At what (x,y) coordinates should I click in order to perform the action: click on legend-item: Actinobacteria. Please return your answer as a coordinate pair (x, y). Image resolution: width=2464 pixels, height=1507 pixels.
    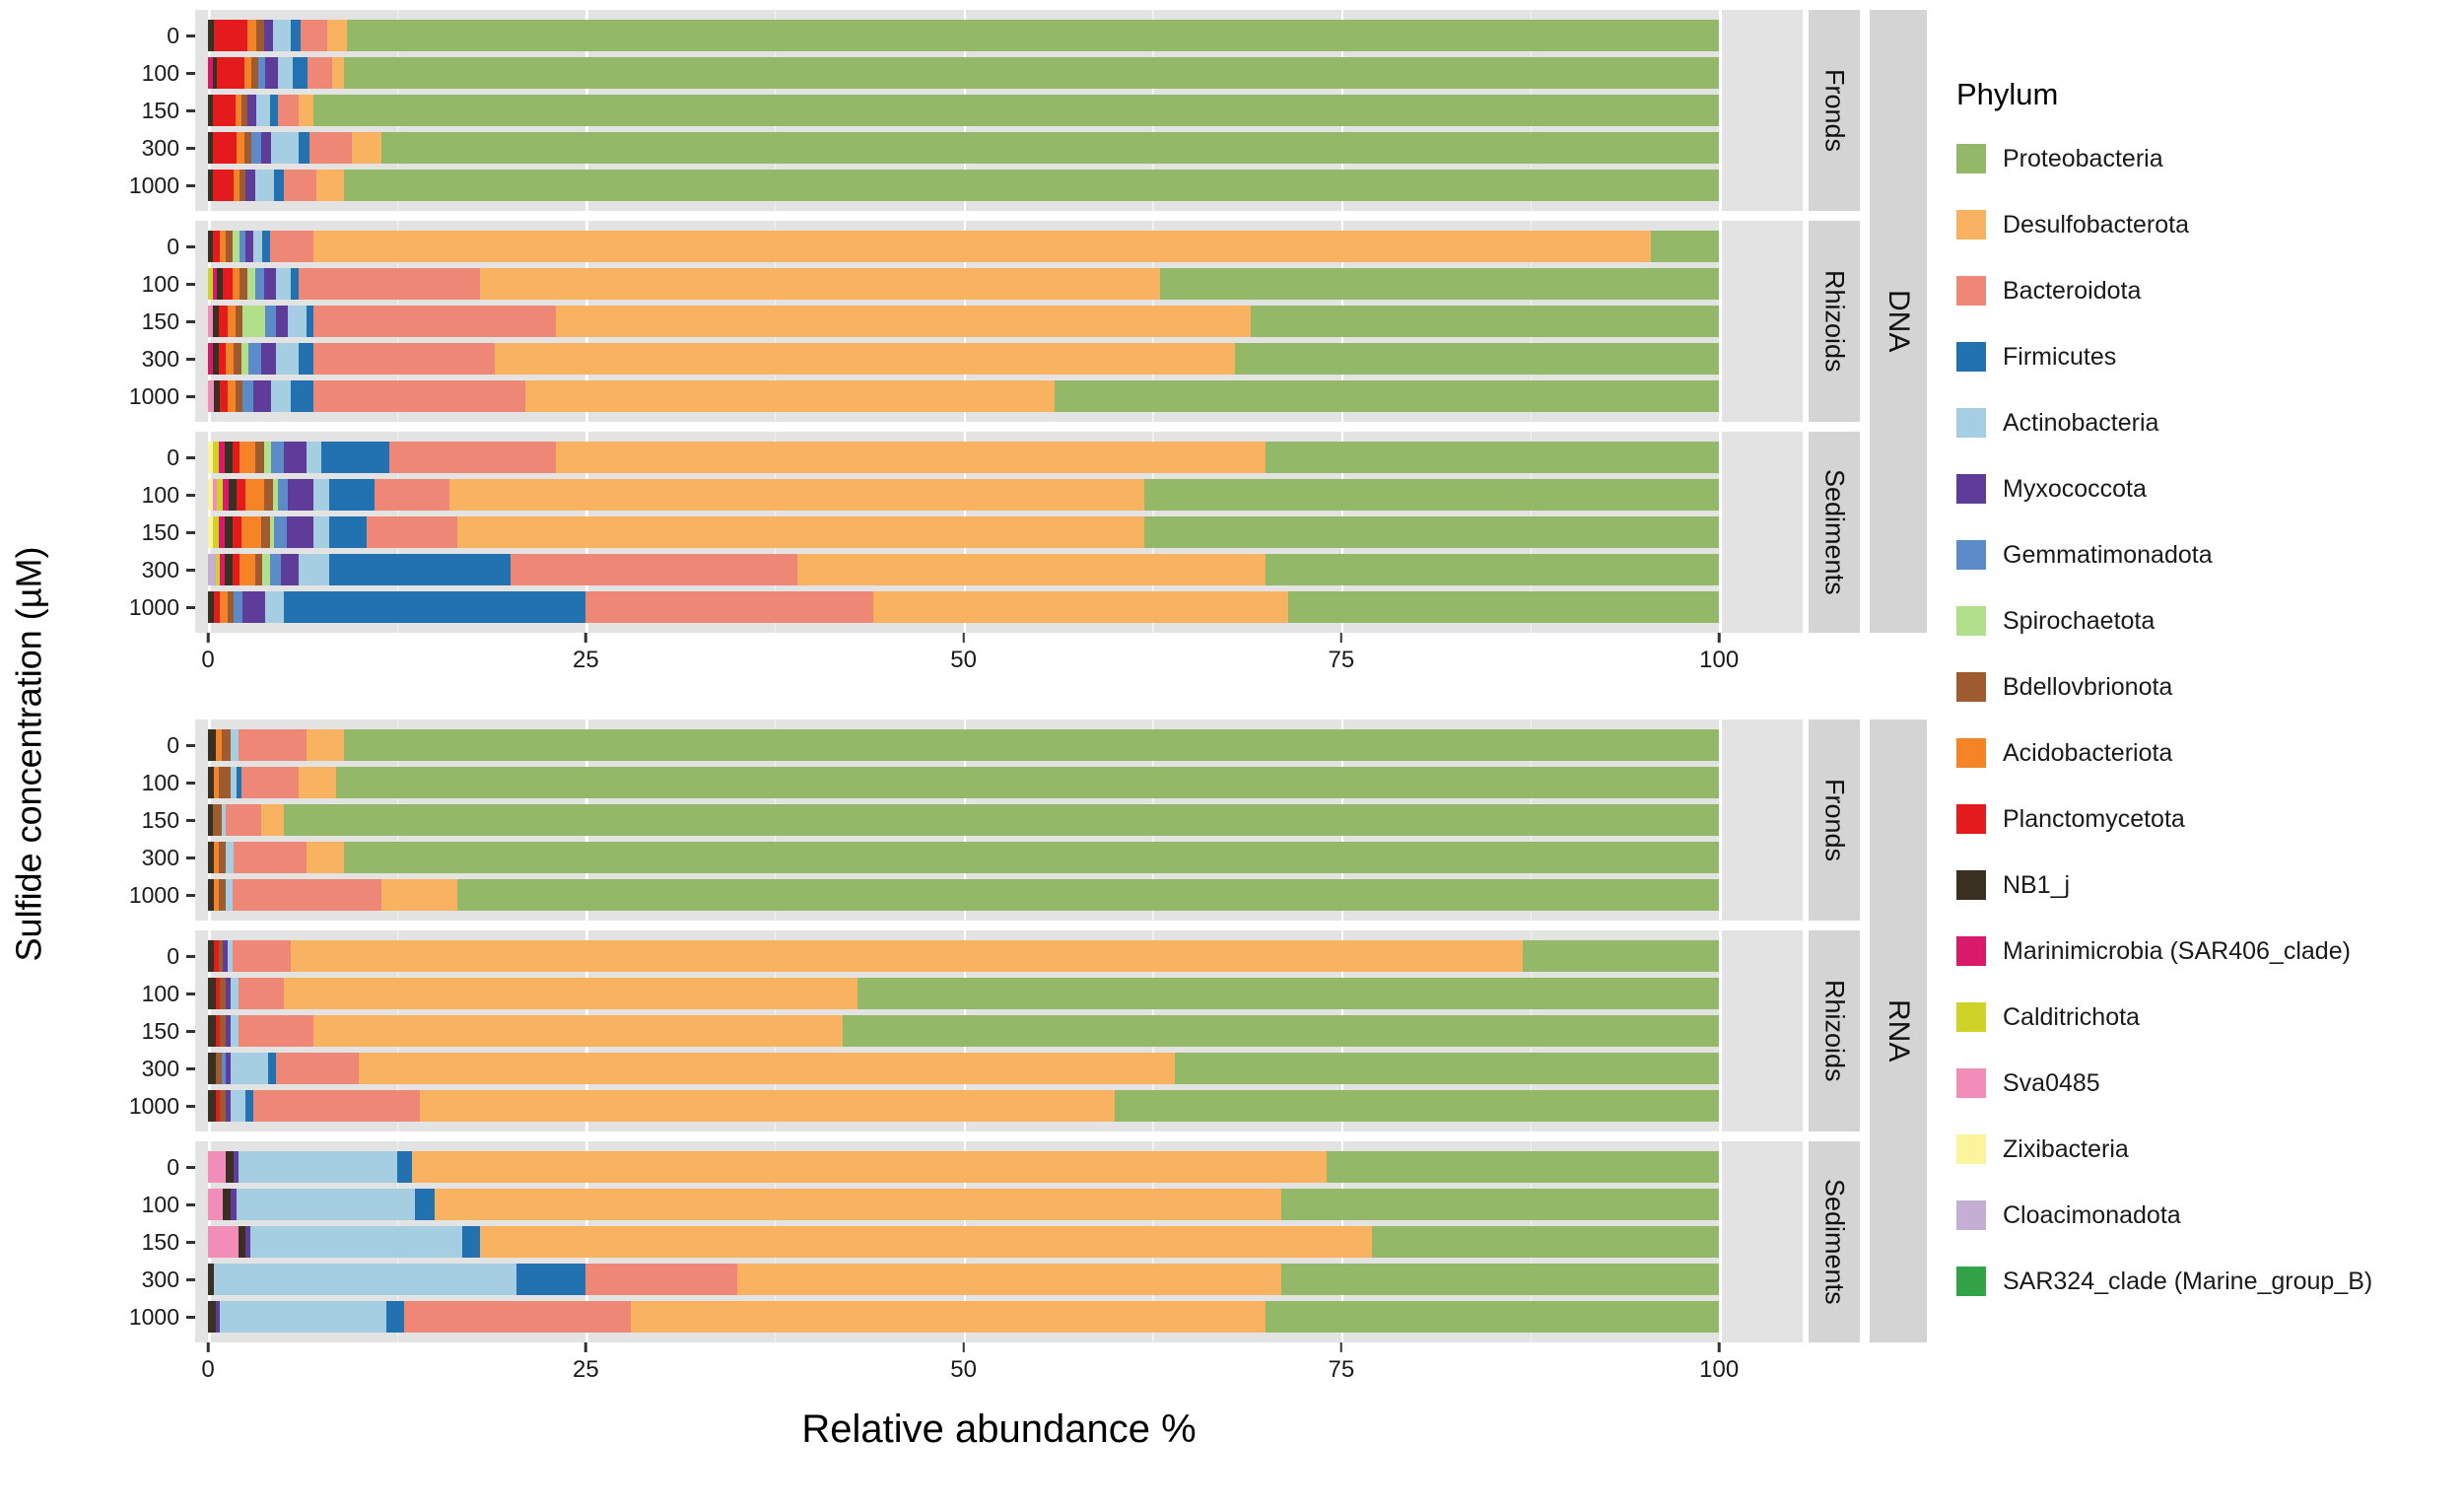
    Looking at the image, I should click on (2206, 423).